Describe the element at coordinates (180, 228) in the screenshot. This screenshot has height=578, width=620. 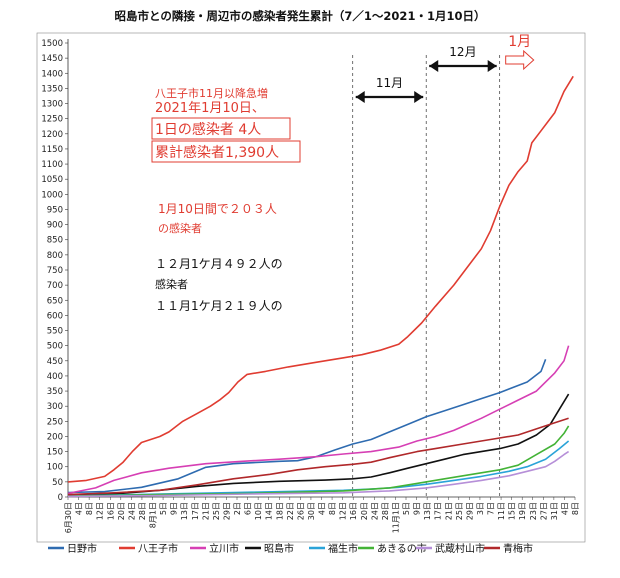
I see `annotation-text: の感染者` at that location.